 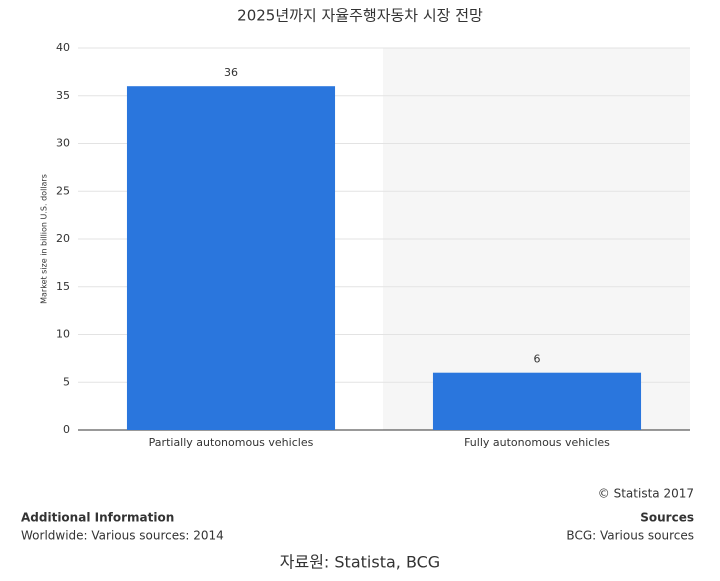 I want to click on y-axis-label: Market size in billion U.S. dollars, so click(x=44, y=239).